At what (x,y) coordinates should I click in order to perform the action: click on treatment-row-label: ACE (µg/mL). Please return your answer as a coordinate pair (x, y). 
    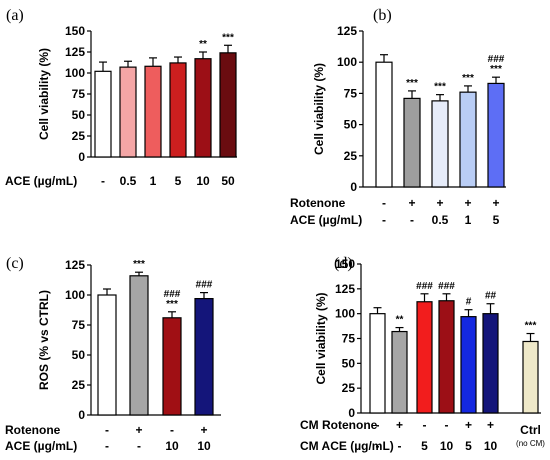
    Looking at the image, I should click on (326, 220).